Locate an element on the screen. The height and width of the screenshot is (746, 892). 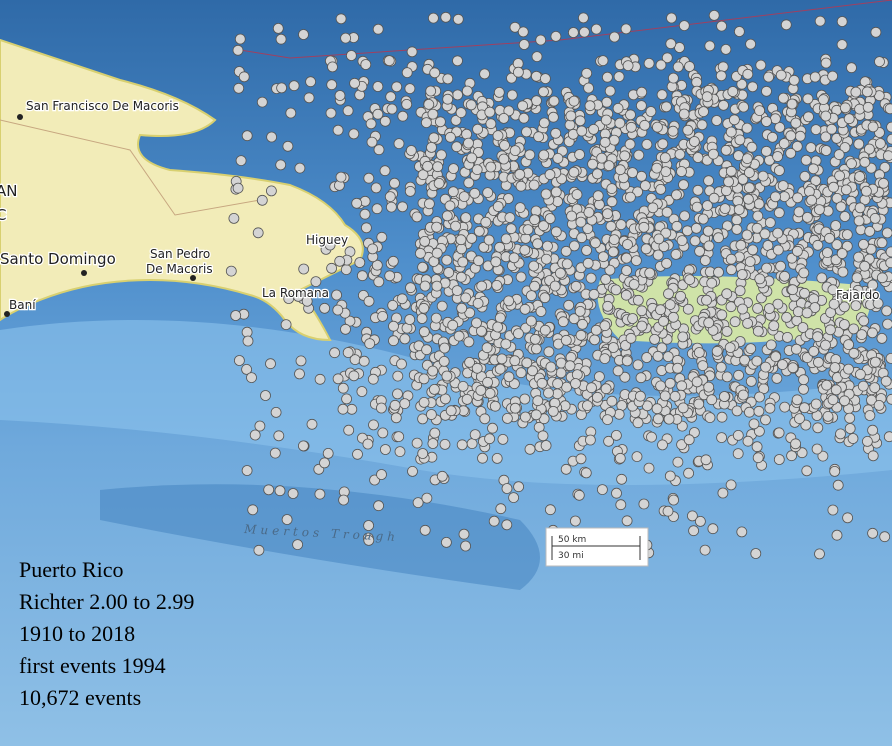
scale-box is located at coordinates (597, 547).